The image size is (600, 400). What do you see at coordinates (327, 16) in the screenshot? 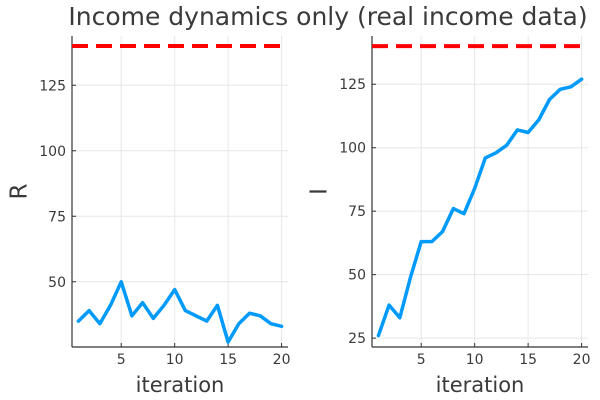
I see `chart-title: Income dynamics only (real income data)` at bounding box center [327, 16].